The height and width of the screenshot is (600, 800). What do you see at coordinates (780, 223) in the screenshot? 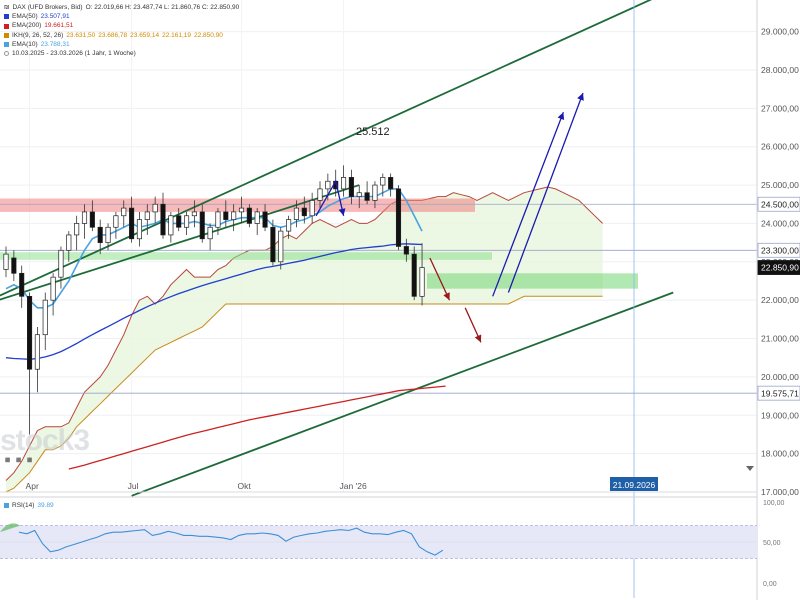
I see `y-tick-label: 24.000,00` at bounding box center [780, 223].